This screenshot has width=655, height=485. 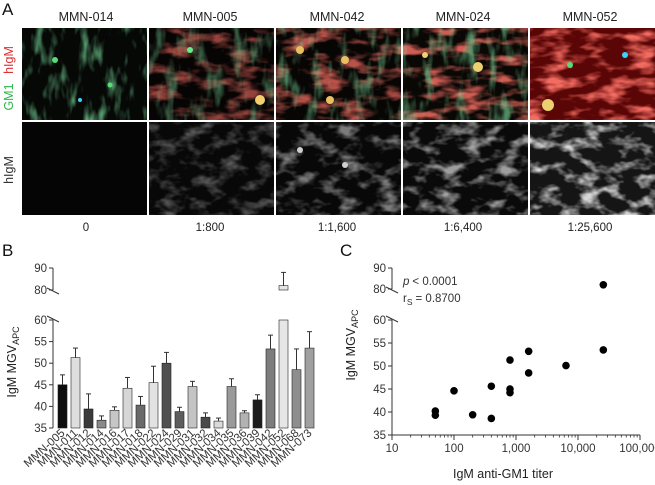 I want to click on panel-c-xlabel: IgM anti-GM1 titer, so click(x=503, y=474).